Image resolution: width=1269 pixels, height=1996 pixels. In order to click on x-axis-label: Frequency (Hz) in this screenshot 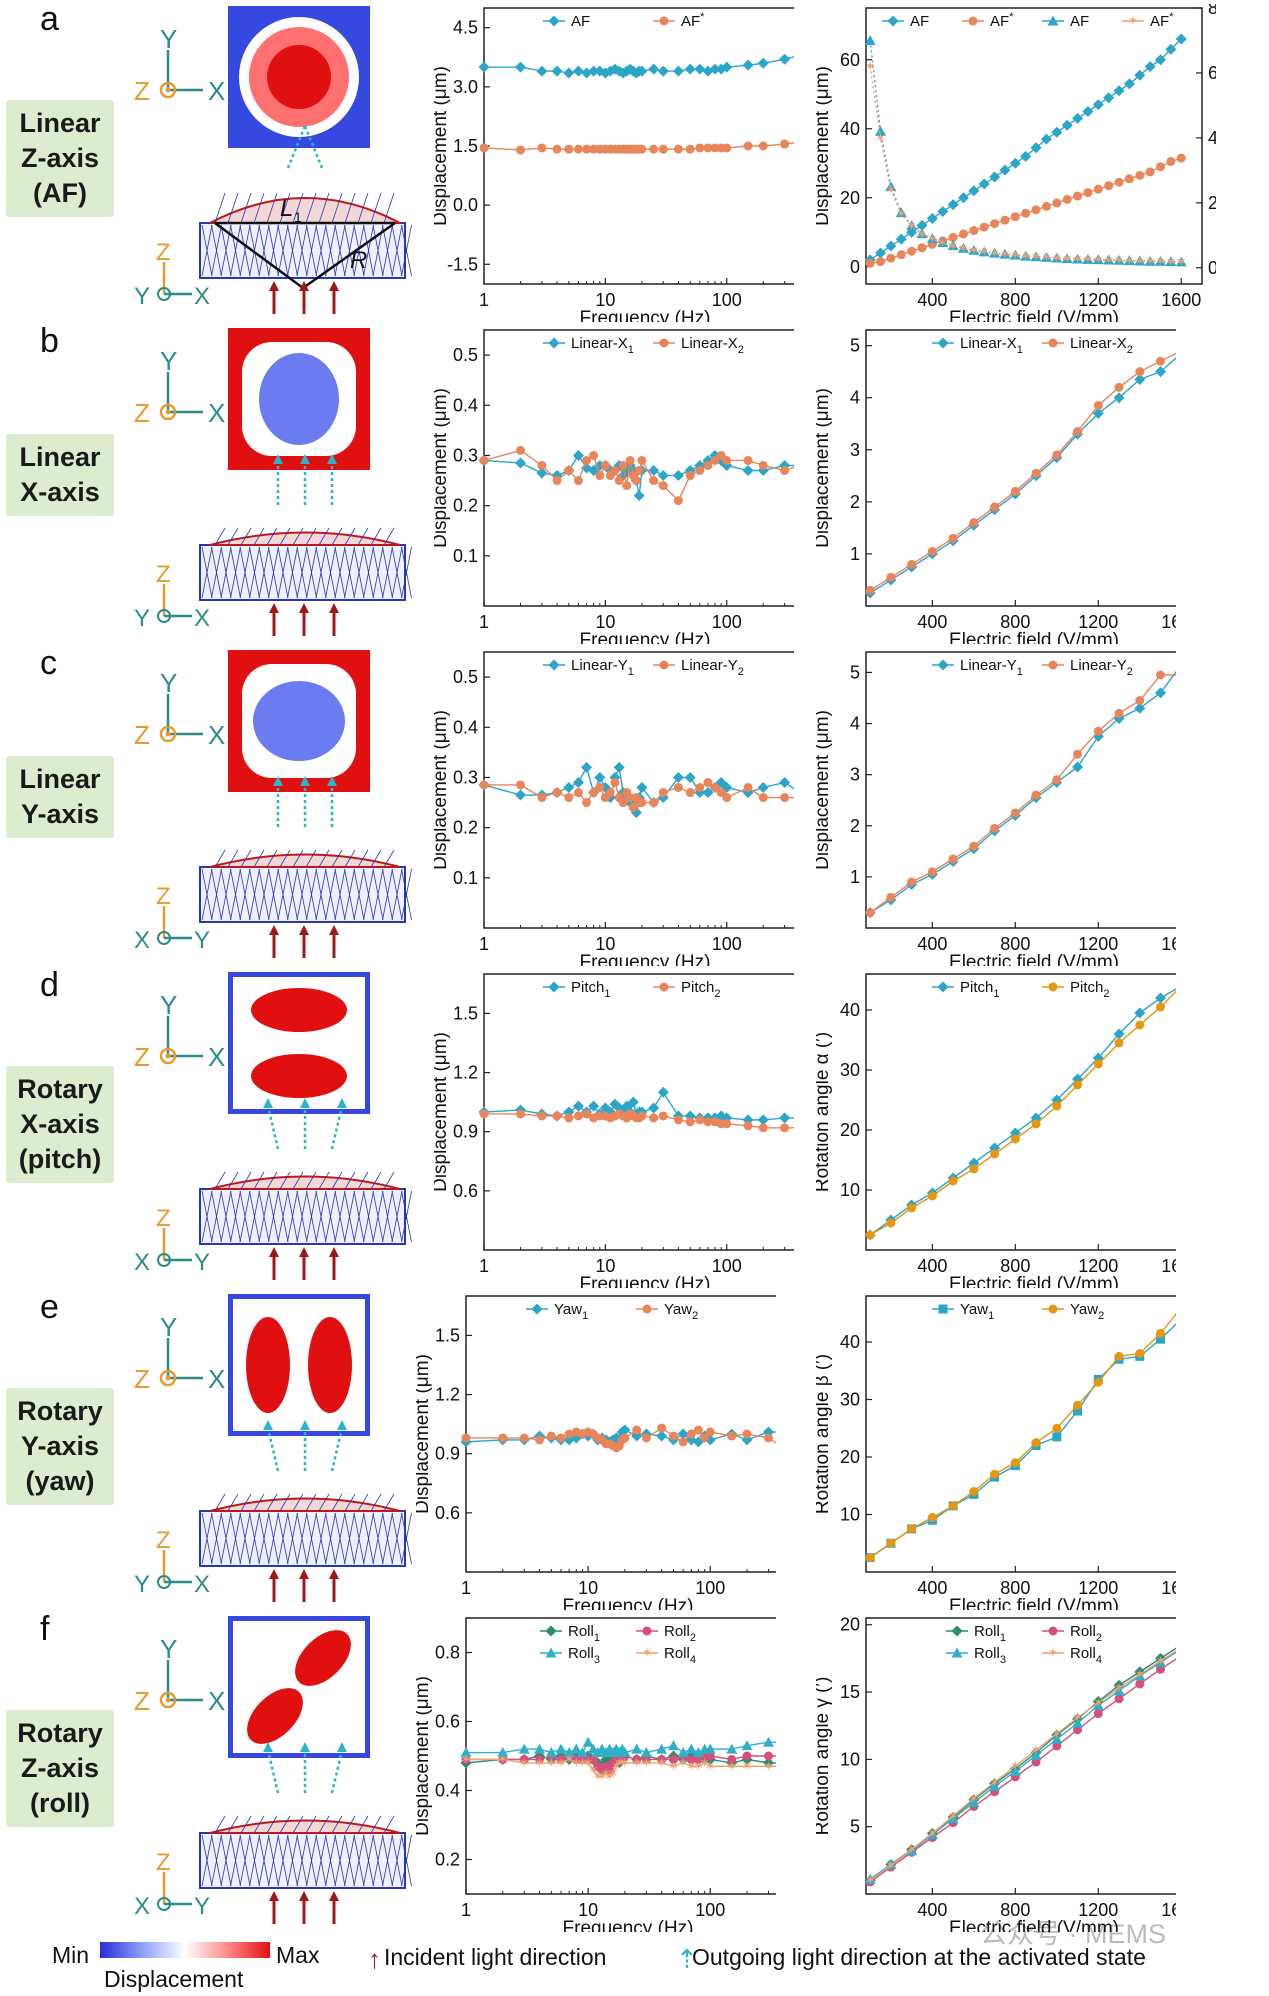, I will do `click(645, 637)`.